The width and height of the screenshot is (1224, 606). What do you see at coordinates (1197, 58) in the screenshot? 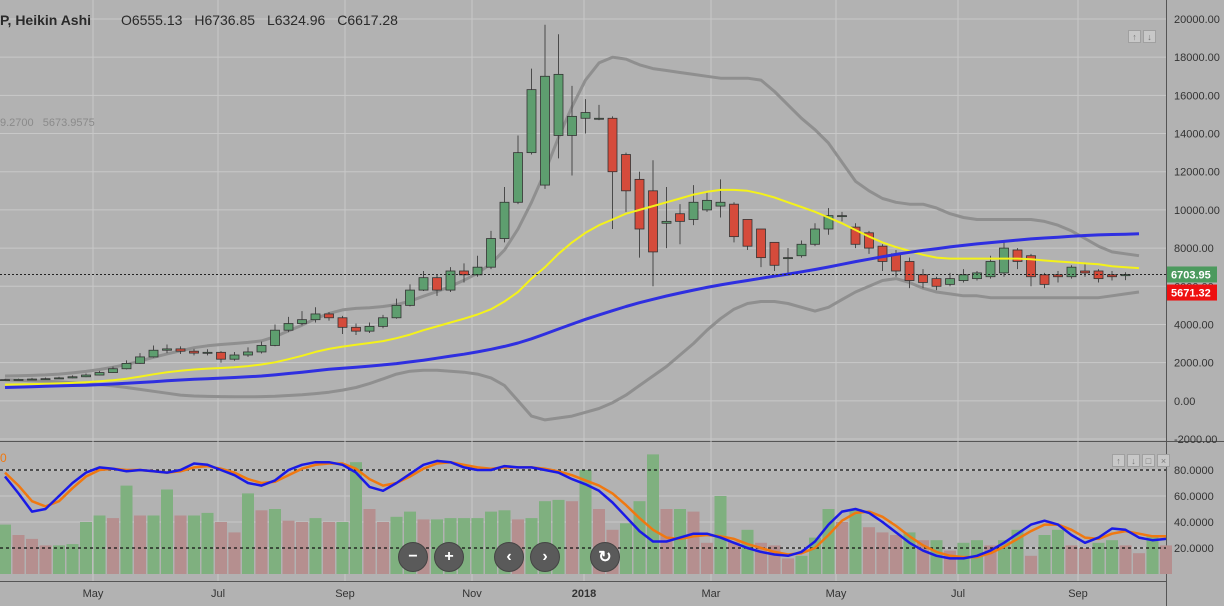
I see `price-tick-label: 18000.00` at bounding box center [1197, 58].